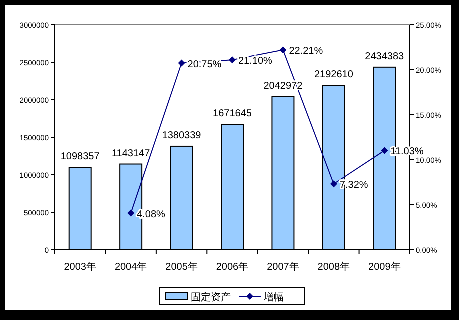 This screenshot has width=459, height=320. What do you see at coordinates (182, 136) in the screenshot?
I see `data-label: 1380339` at bounding box center [182, 136].